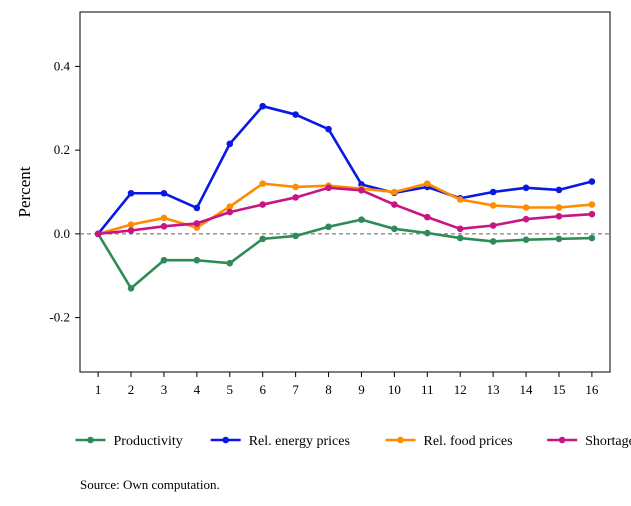  Describe the element at coordinates (62, 233) in the screenshot. I see `y-tick-label: 0.0` at that location.